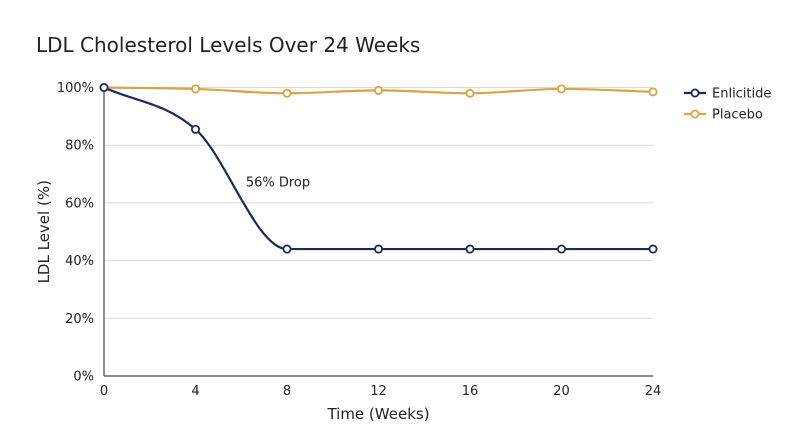 Image resolution: width=800 pixels, height=447 pixels. What do you see at coordinates (287, 391) in the screenshot?
I see `x-tick-label: 8` at bounding box center [287, 391].